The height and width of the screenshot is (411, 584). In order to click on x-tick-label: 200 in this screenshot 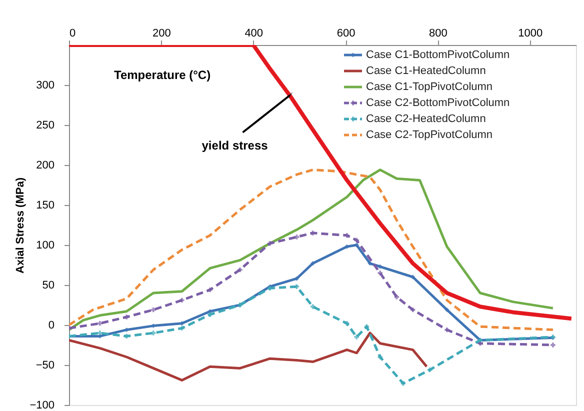, I will do `click(161, 34)`.